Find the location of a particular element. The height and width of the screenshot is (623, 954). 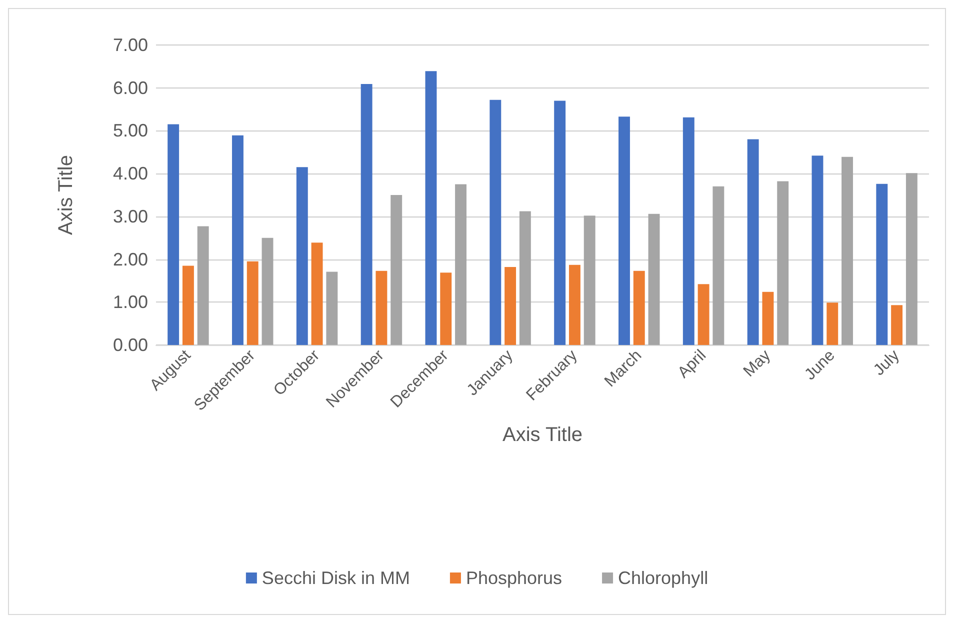

legend-label: Chlorophyll is located at coordinates (663, 578).